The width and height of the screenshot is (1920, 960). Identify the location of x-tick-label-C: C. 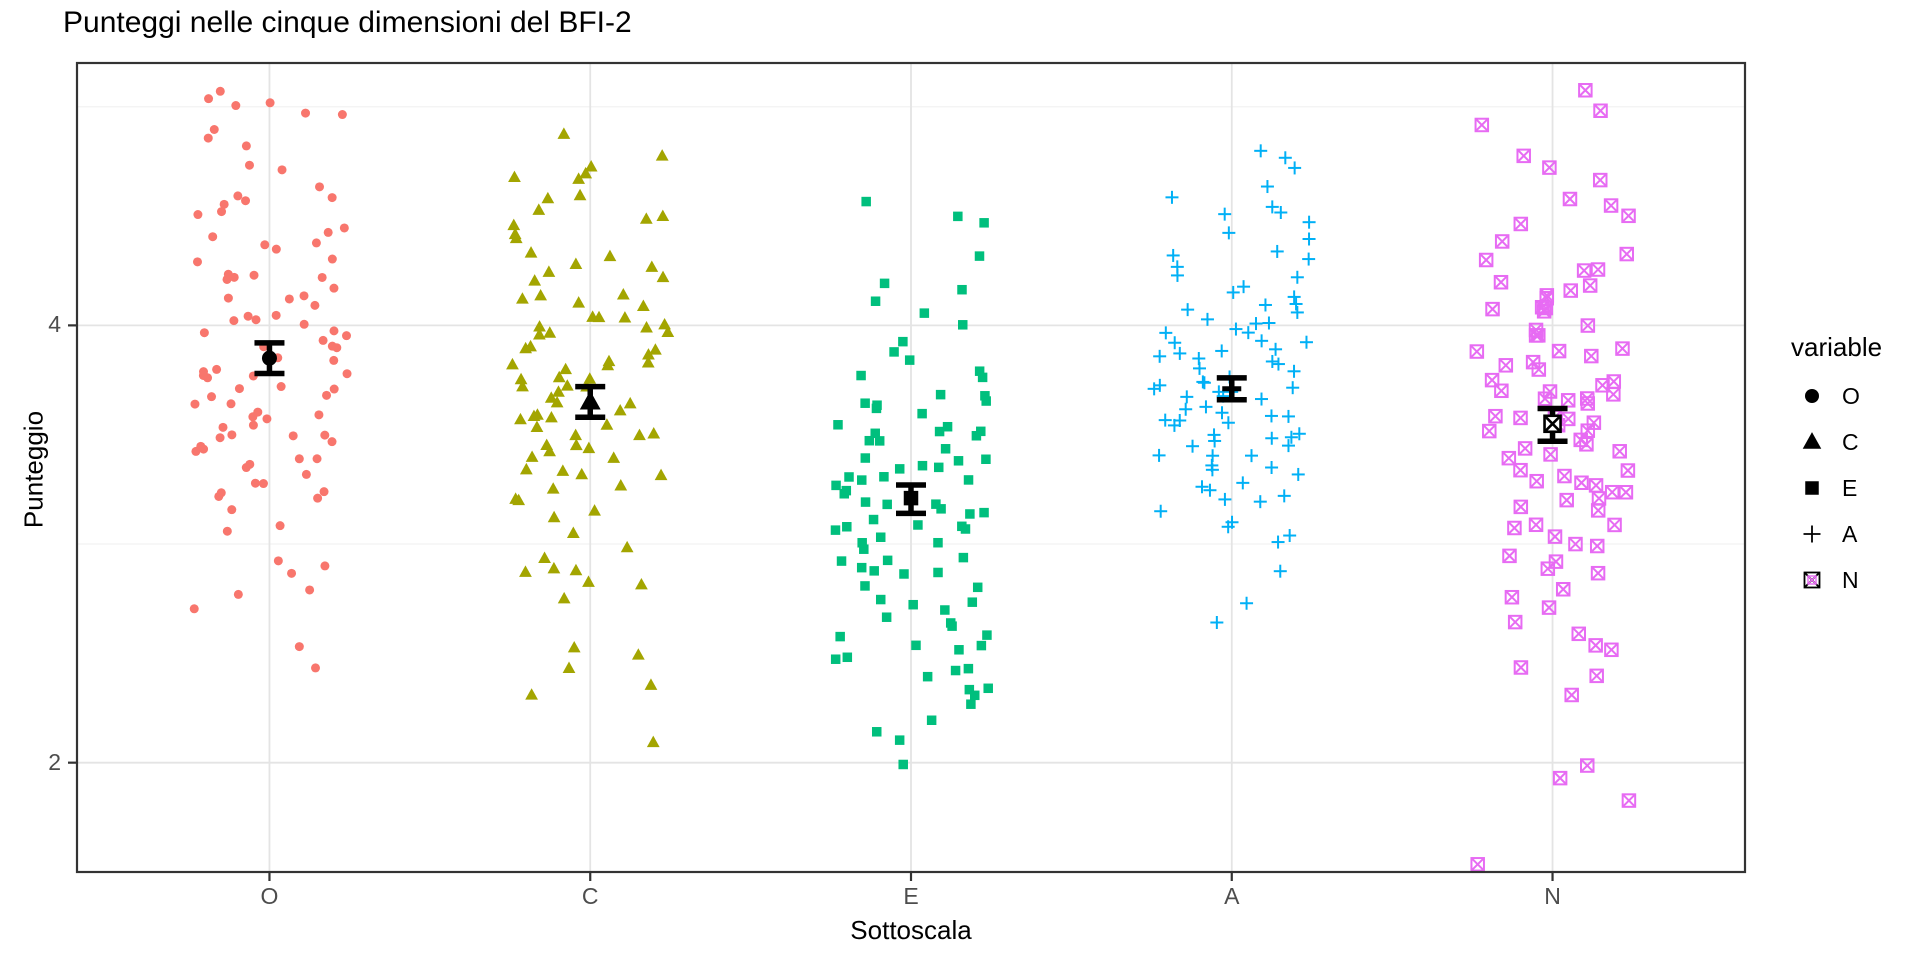
(590, 896).